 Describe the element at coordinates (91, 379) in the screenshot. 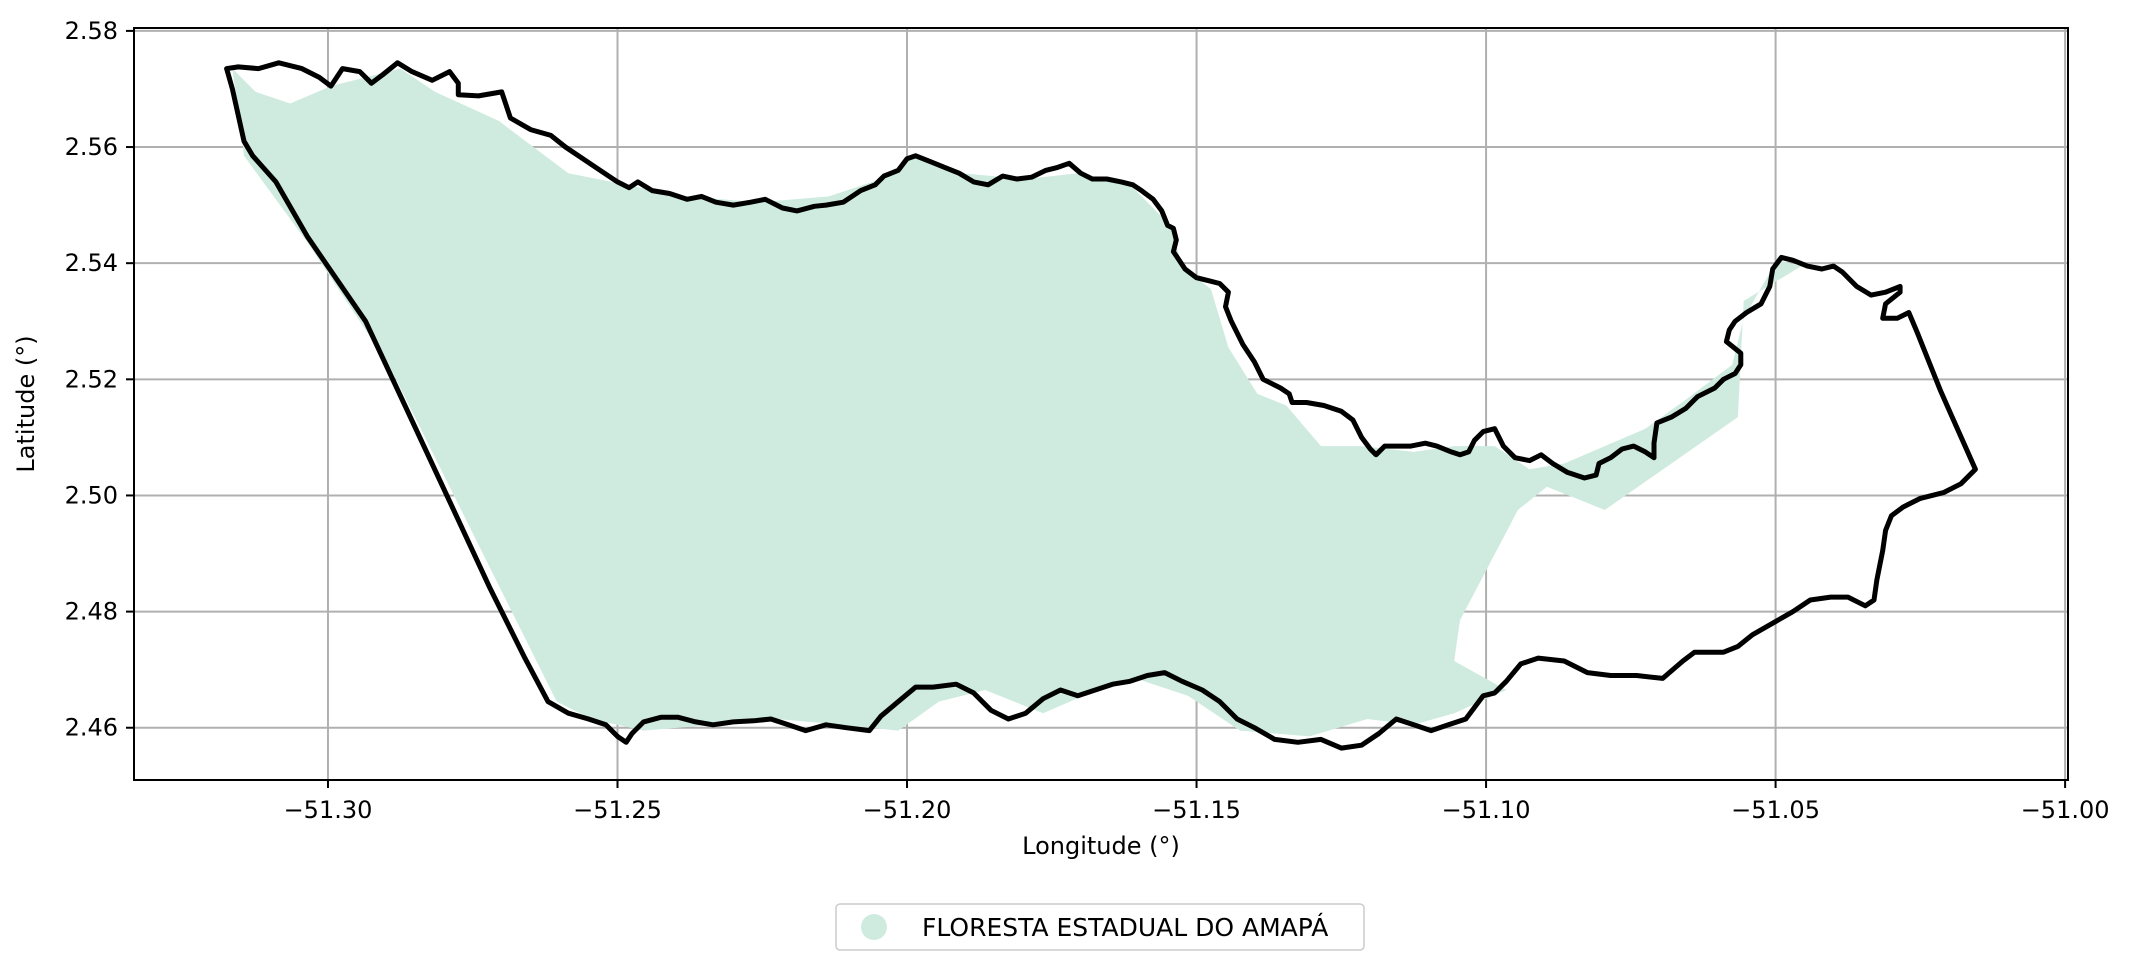

I see `y-tick-label: 2.52` at that location.